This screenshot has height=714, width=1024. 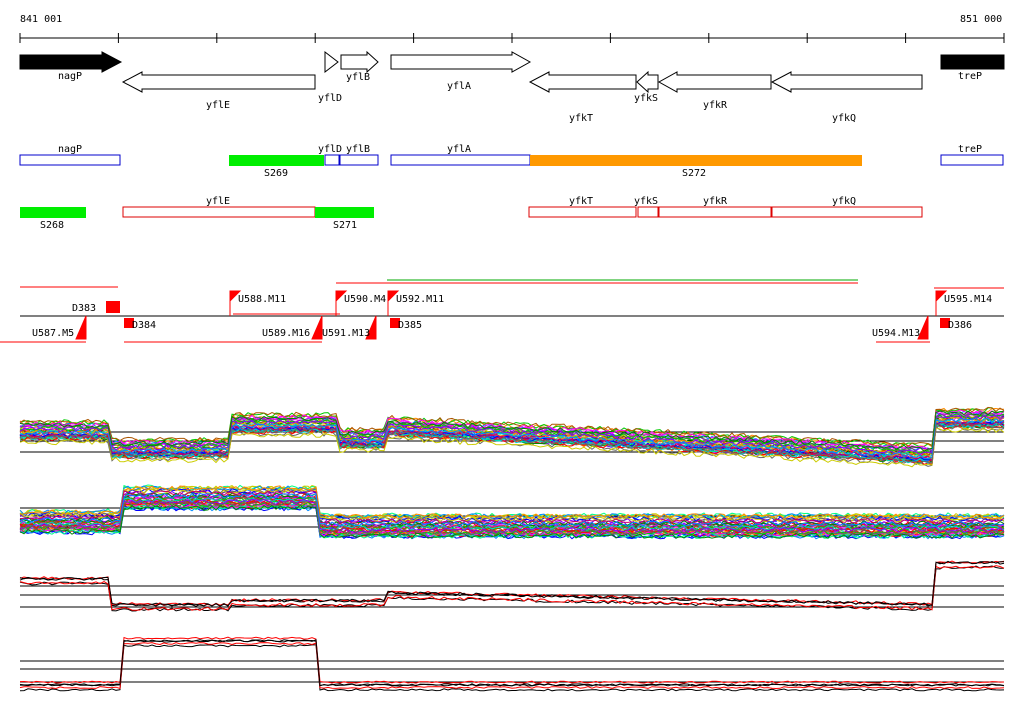 What do you see at coordinates (923, 327) in the screenshot?
I see `marker-flag-U594.M13` at bounding box center [923, 327].